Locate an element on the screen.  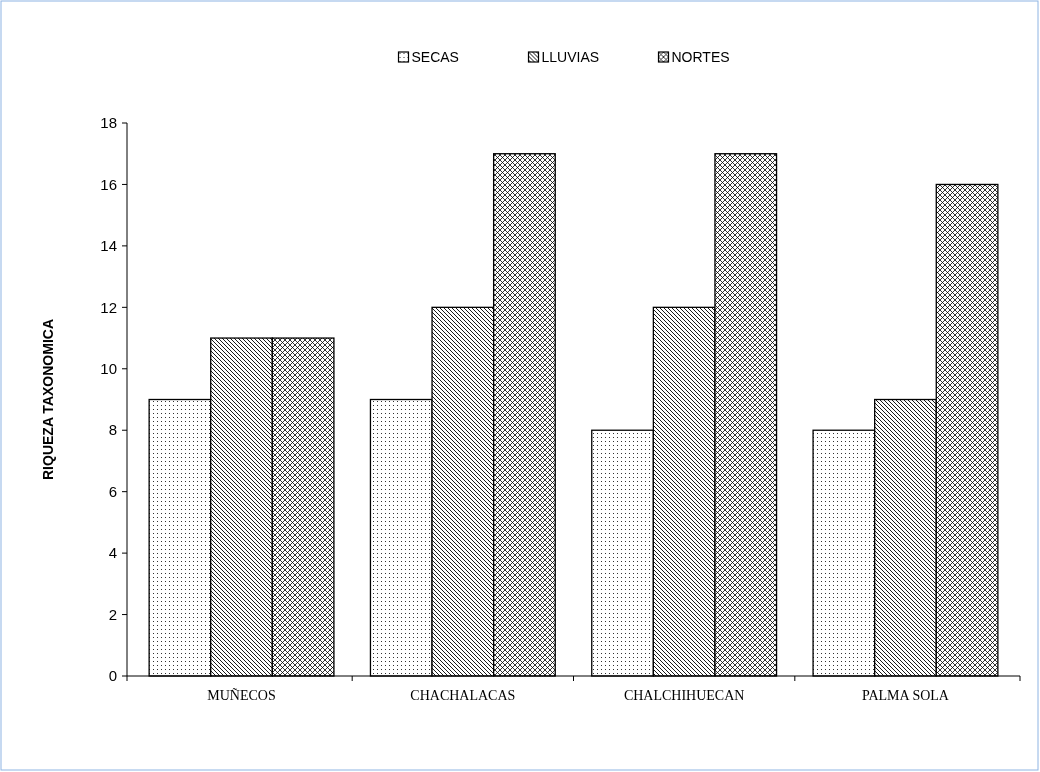
y-tick-label: 14 is located at coordinates (108, 246).